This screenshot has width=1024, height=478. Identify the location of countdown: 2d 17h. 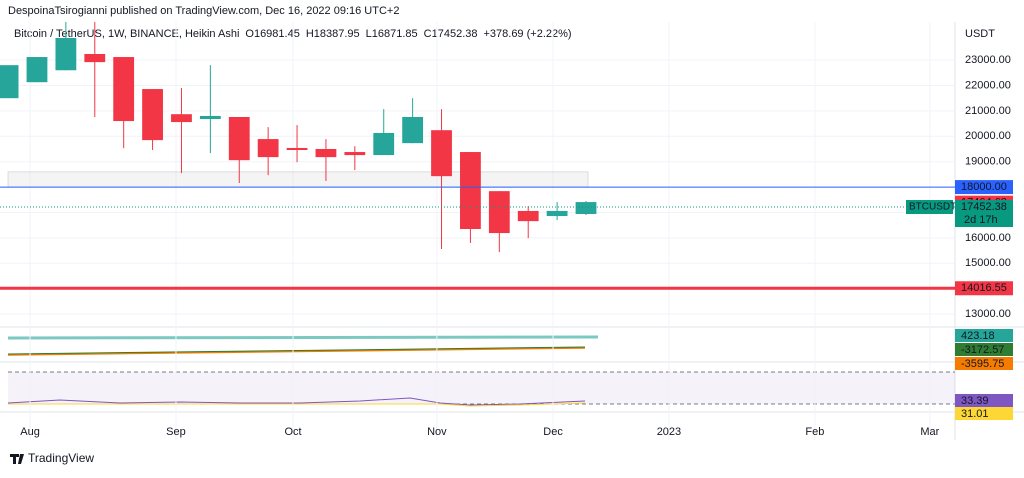
(981, 220).